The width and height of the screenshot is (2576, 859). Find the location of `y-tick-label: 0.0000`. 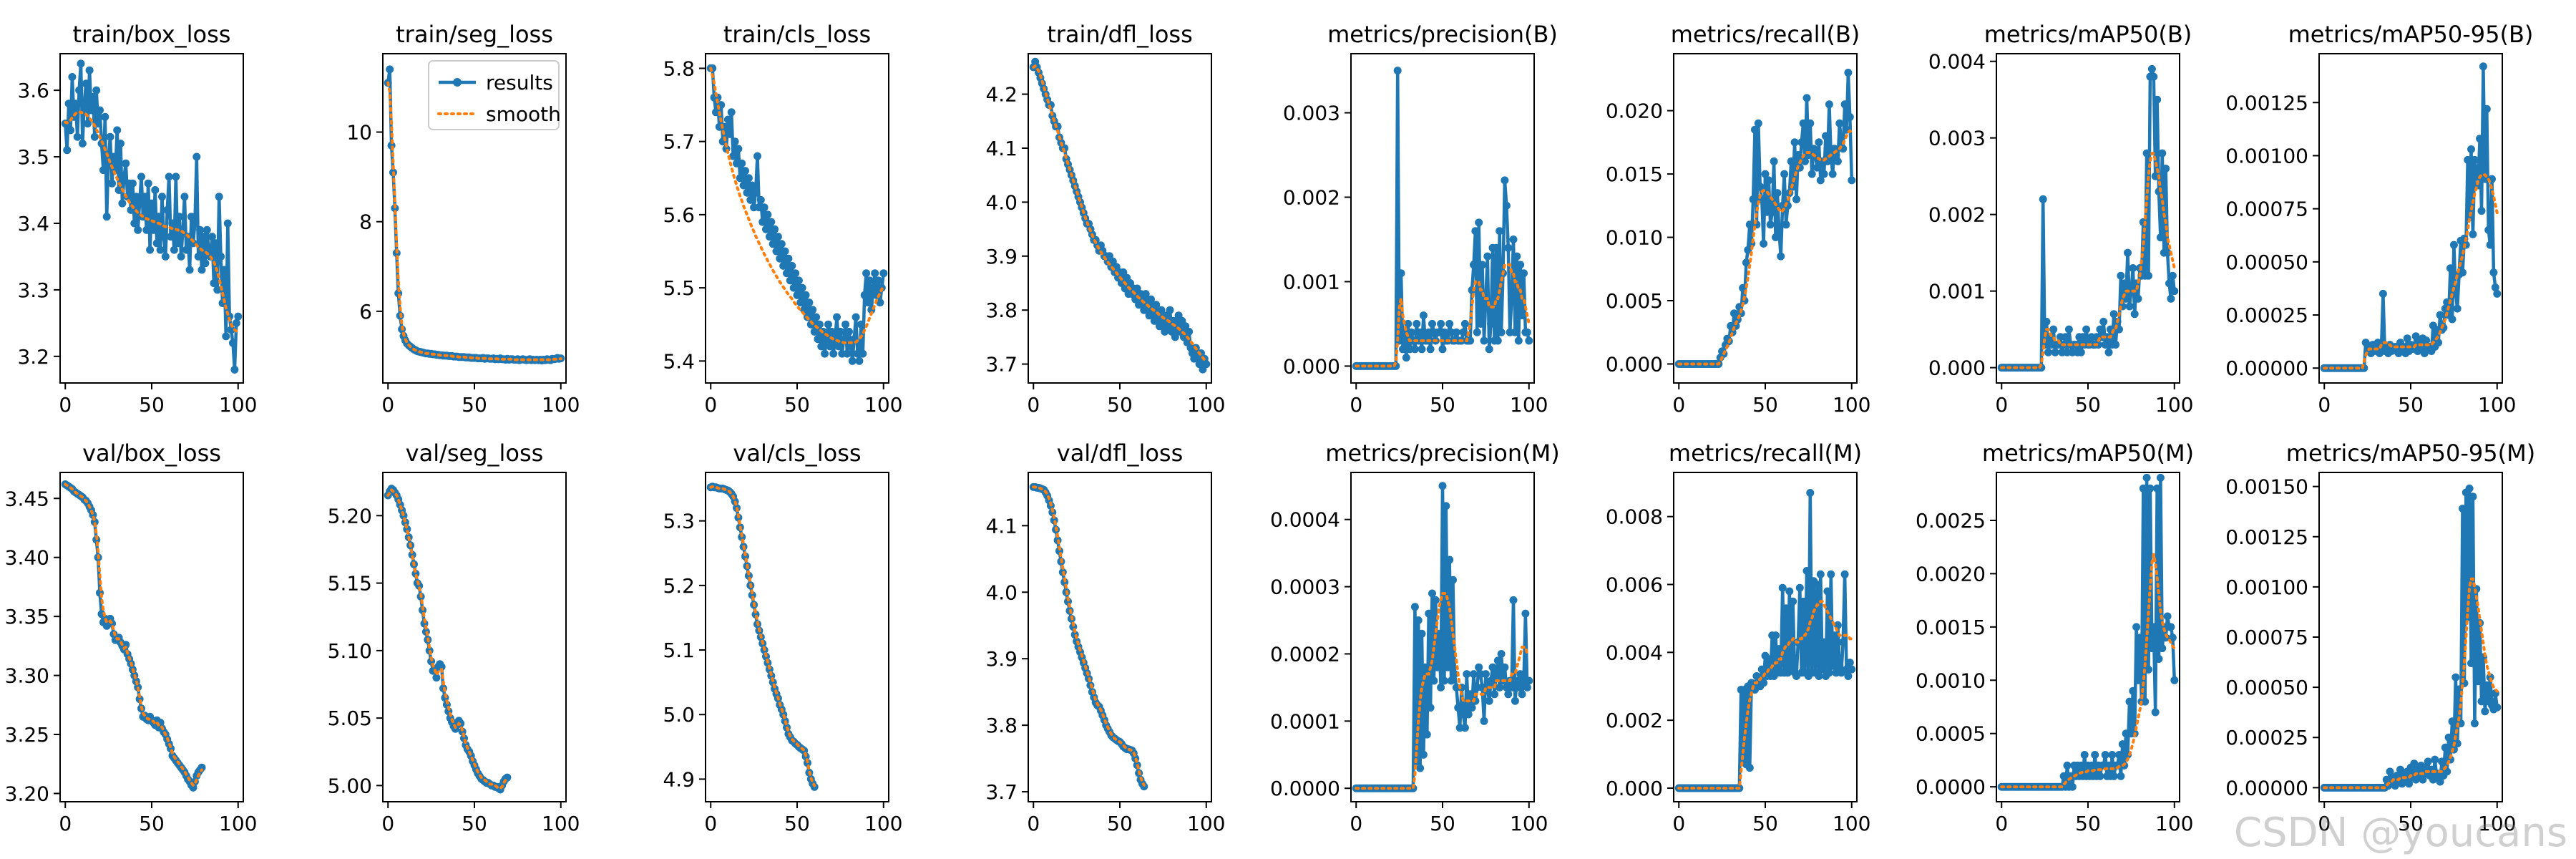

y-tick-label: 0.0000 is located at coordinates (1951, 787).